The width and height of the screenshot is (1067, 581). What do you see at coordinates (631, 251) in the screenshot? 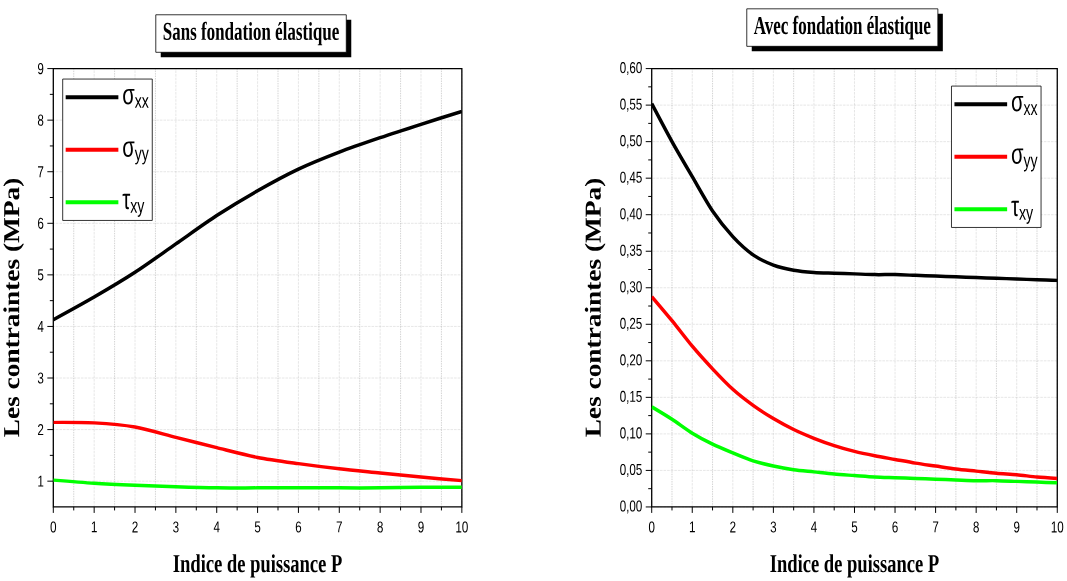
I see `y-tick-label: 0,35` at bounding box center [631, 251].